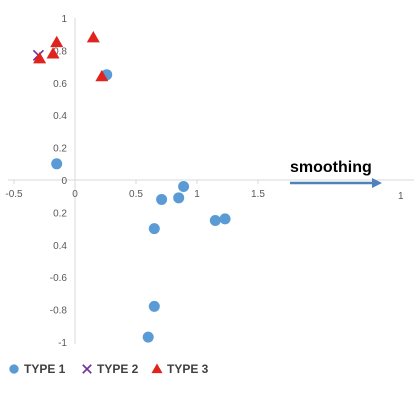 The width and height of the screenshot is (415, 415). What do you see at coordinates (64, 181) in the screenshot?
I see `y-tick-label: 0` at bounding box center [64, 181].